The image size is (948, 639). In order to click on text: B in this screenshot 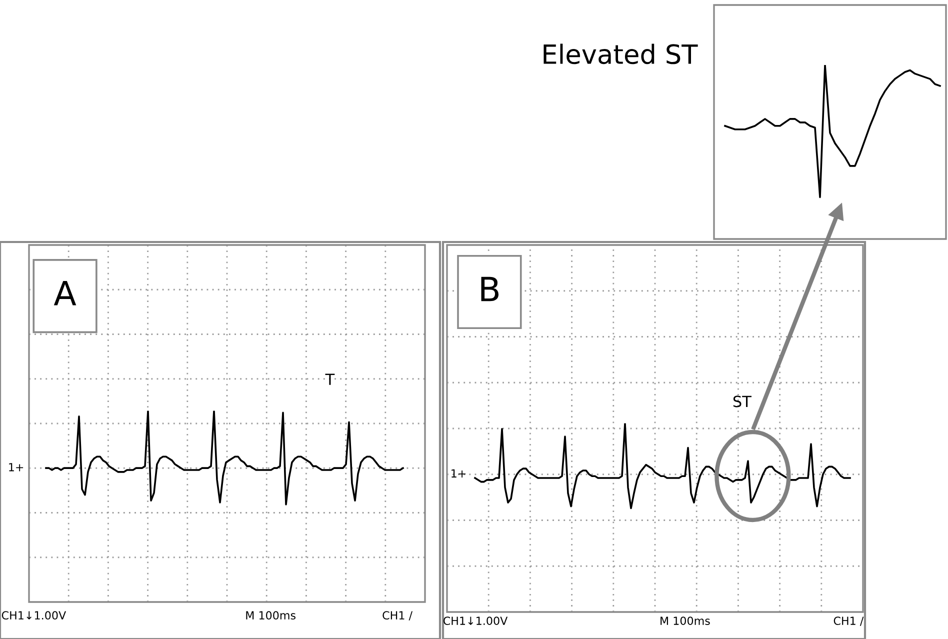, I will do `click(490, 289)`.